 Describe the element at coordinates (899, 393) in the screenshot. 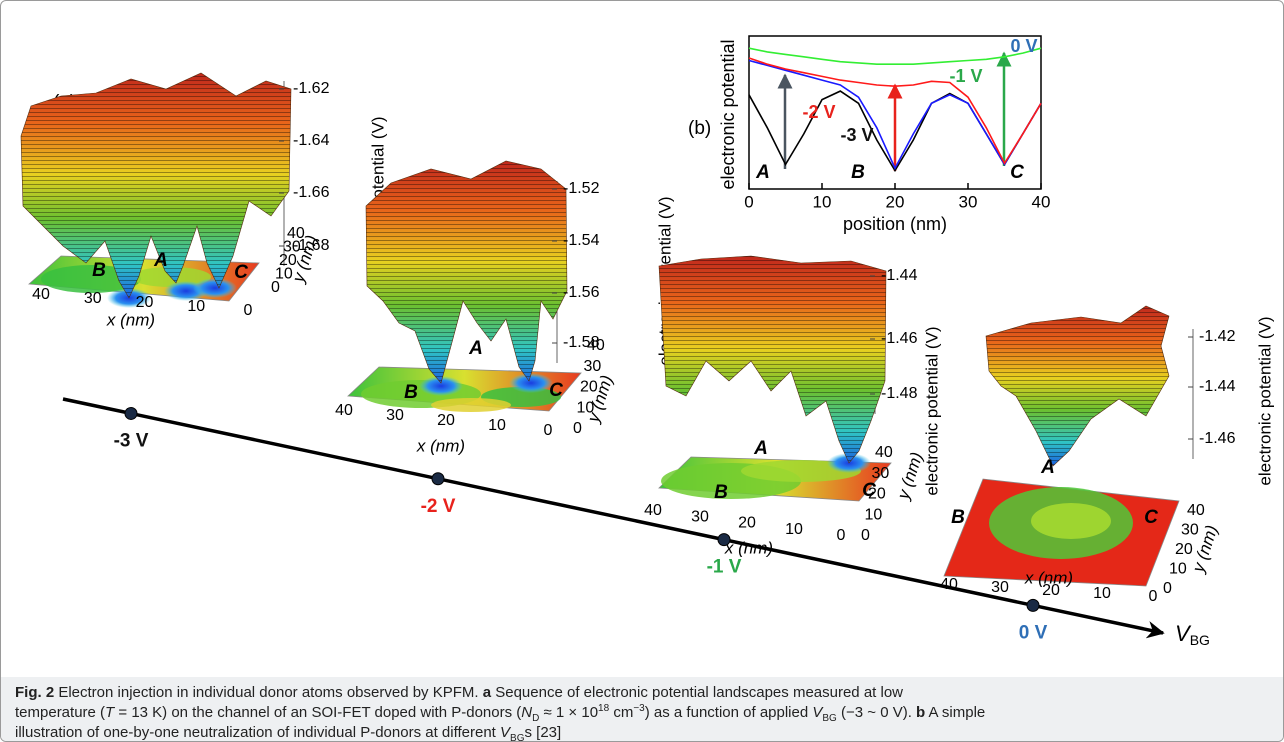

I see `z-tick-label: -1.48` at that location.